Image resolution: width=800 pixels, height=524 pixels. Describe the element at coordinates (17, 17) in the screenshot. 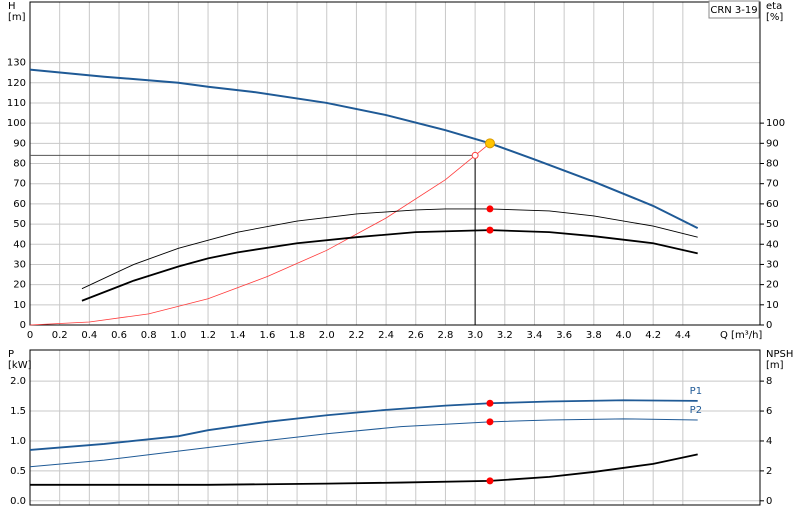

I see `y-axis-label: [m]` at that location.